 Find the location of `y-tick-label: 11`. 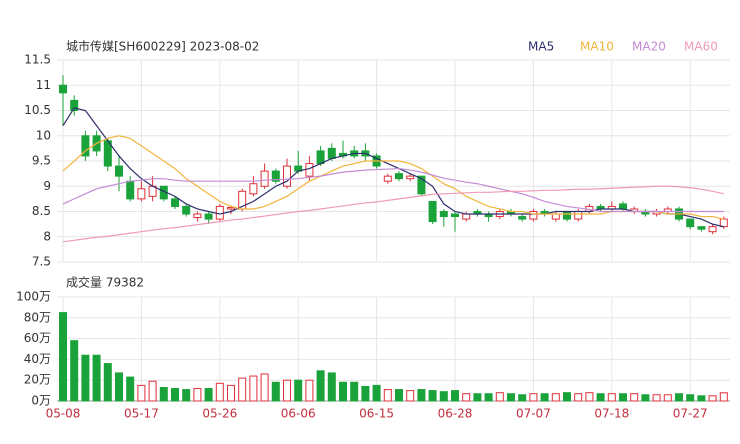

y-tick-label: 11 is located at coordinates (43, 85).